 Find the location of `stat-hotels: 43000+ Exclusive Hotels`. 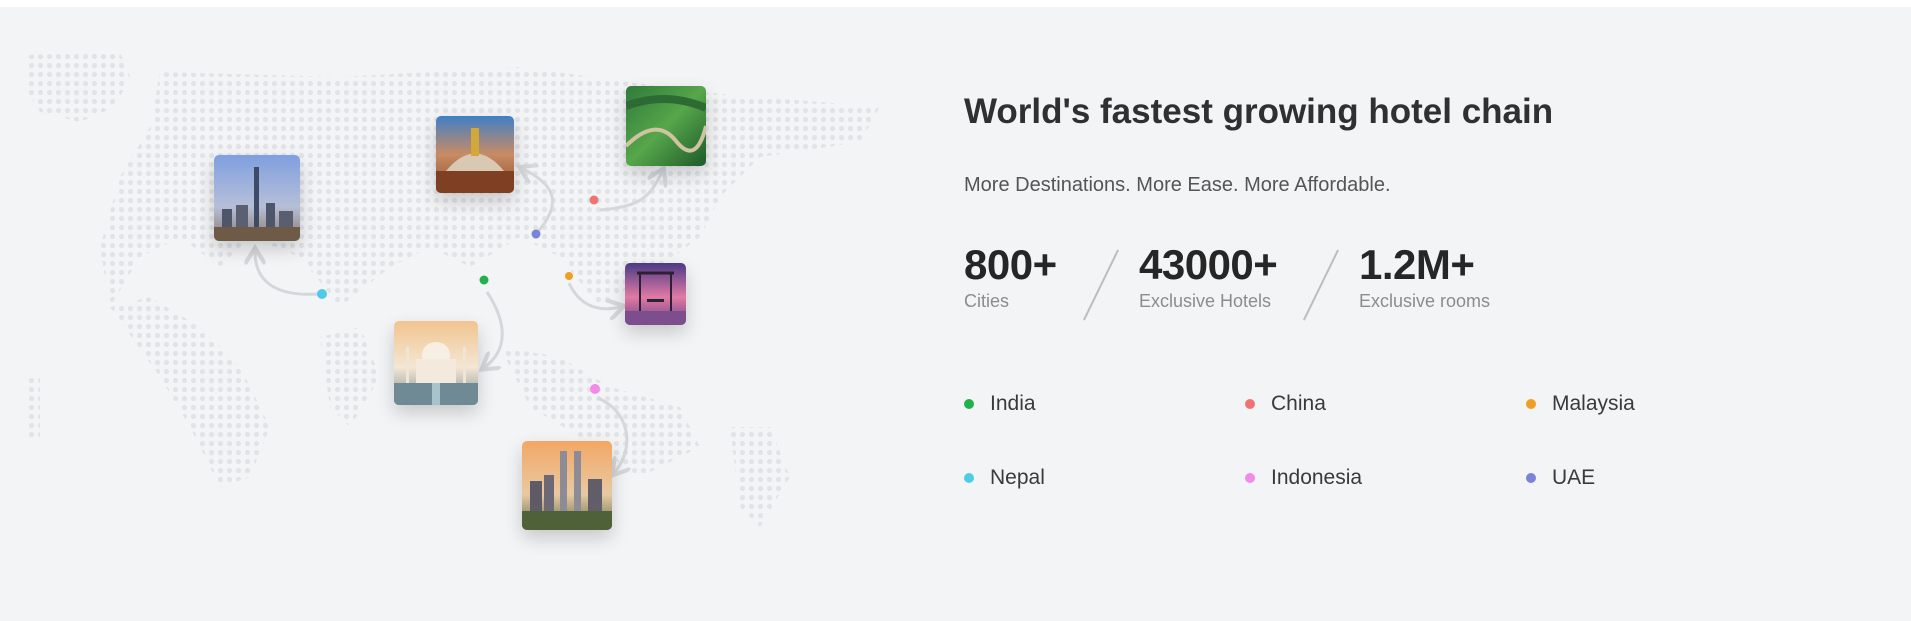

stat-hotels: 43000+ Exclusive Hotels is located at coordinates (1208, 277).